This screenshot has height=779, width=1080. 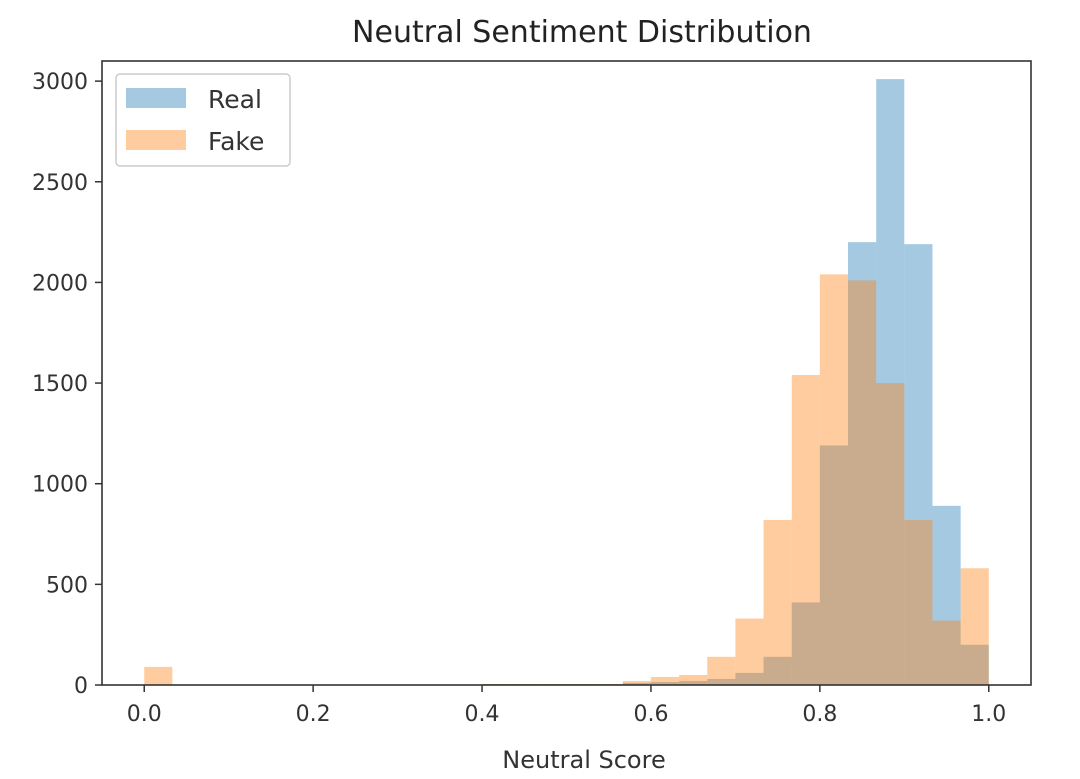 I want to click on legend-label-real: Real, so click(x=235, y=99).